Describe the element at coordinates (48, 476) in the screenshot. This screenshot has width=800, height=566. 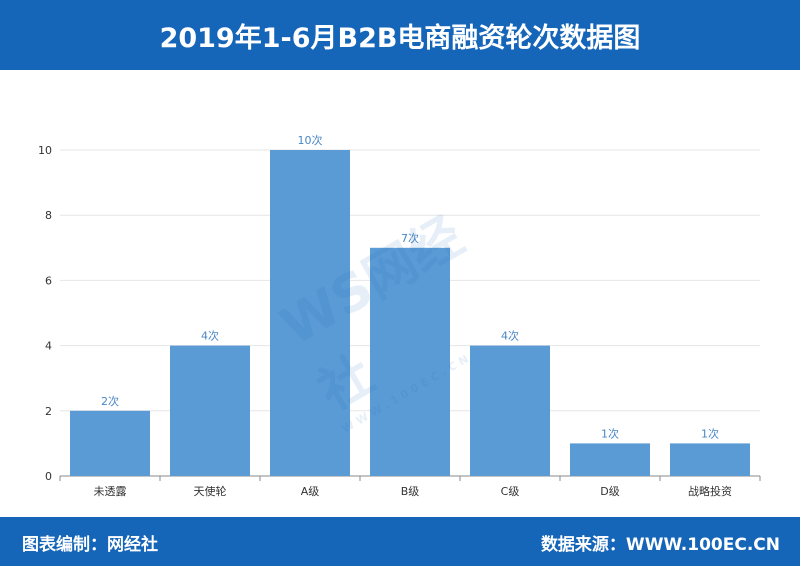
I see `y-tick-label: 0` at that location.